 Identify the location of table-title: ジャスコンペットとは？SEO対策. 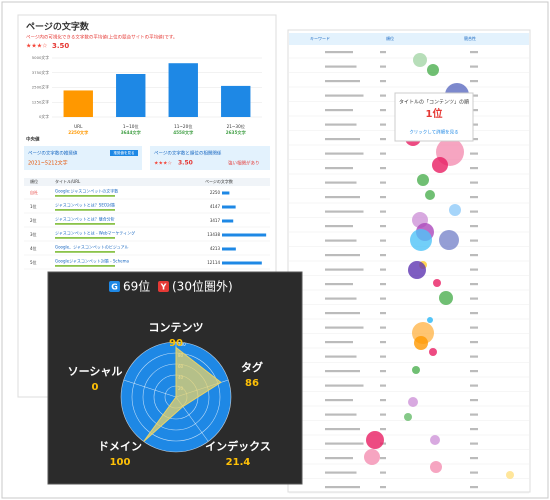
(85, 205).